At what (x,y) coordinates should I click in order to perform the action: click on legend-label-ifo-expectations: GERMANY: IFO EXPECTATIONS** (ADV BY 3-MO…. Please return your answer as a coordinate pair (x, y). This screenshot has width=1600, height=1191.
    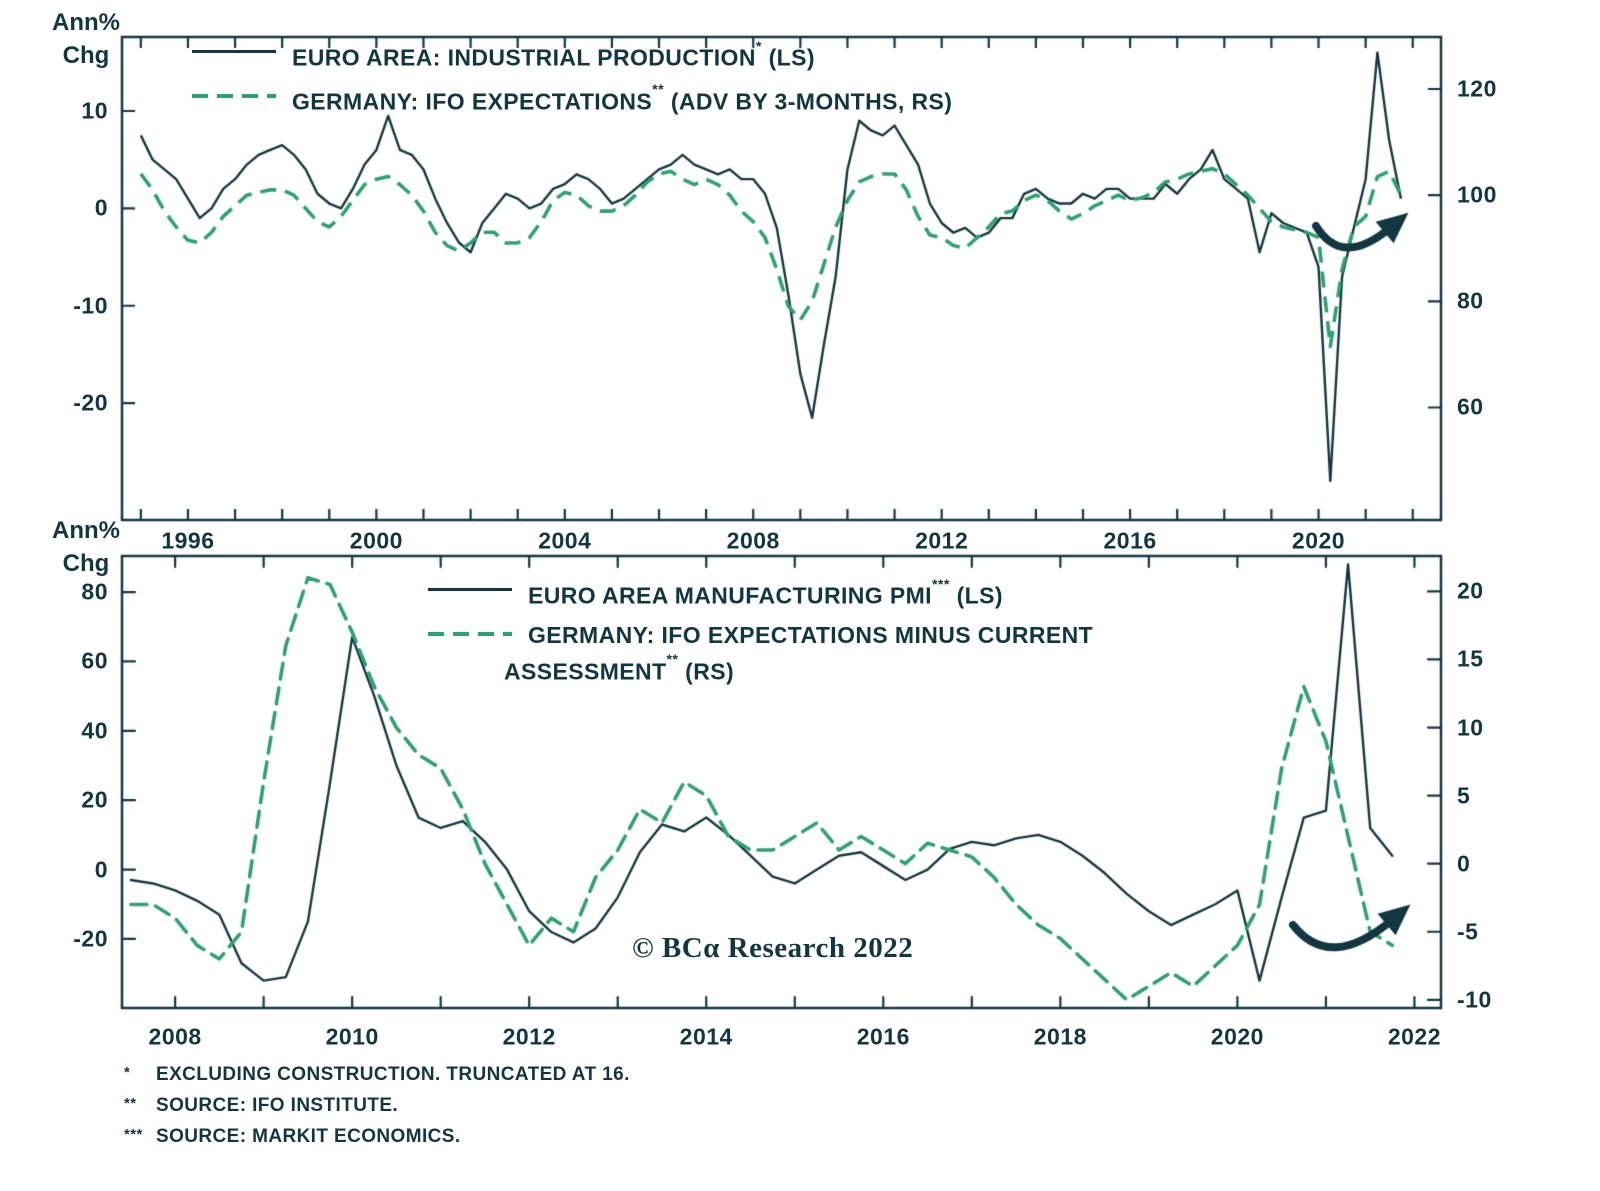
    Looking at the image, I should click on (622, 98).